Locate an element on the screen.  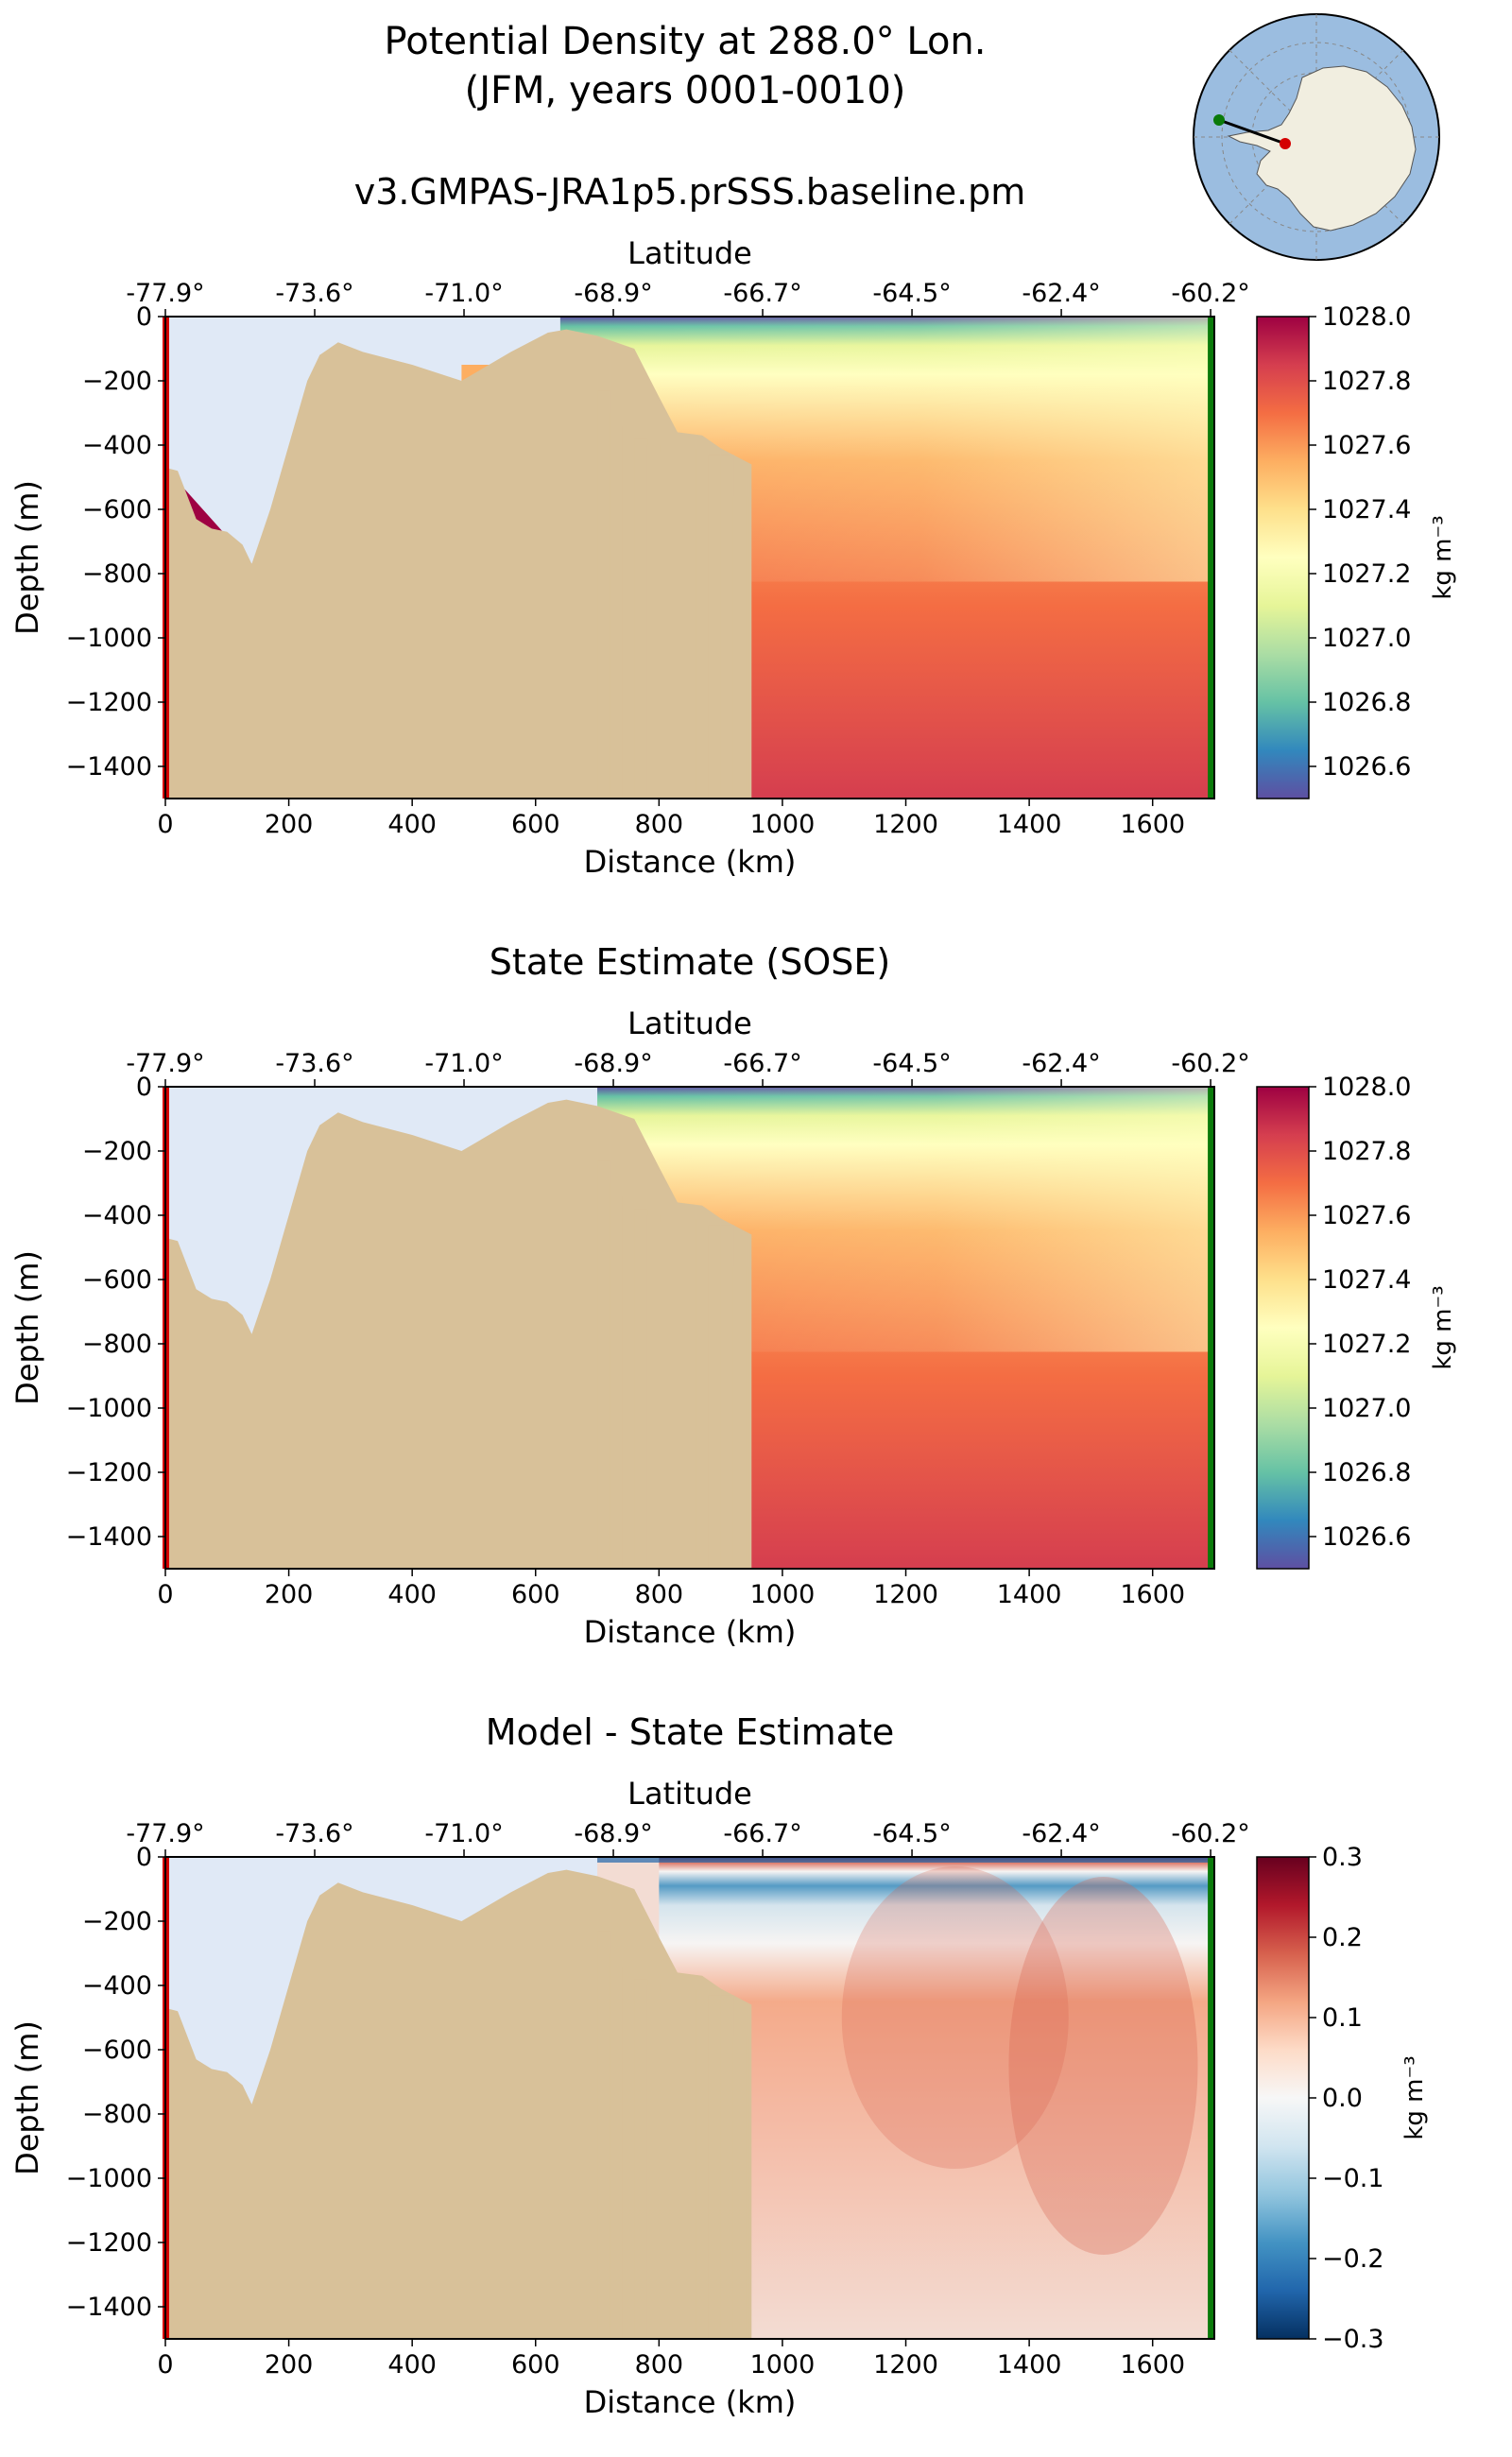
colorbar-label: kg m⁻³ is located at coordinates (1443, 1327).